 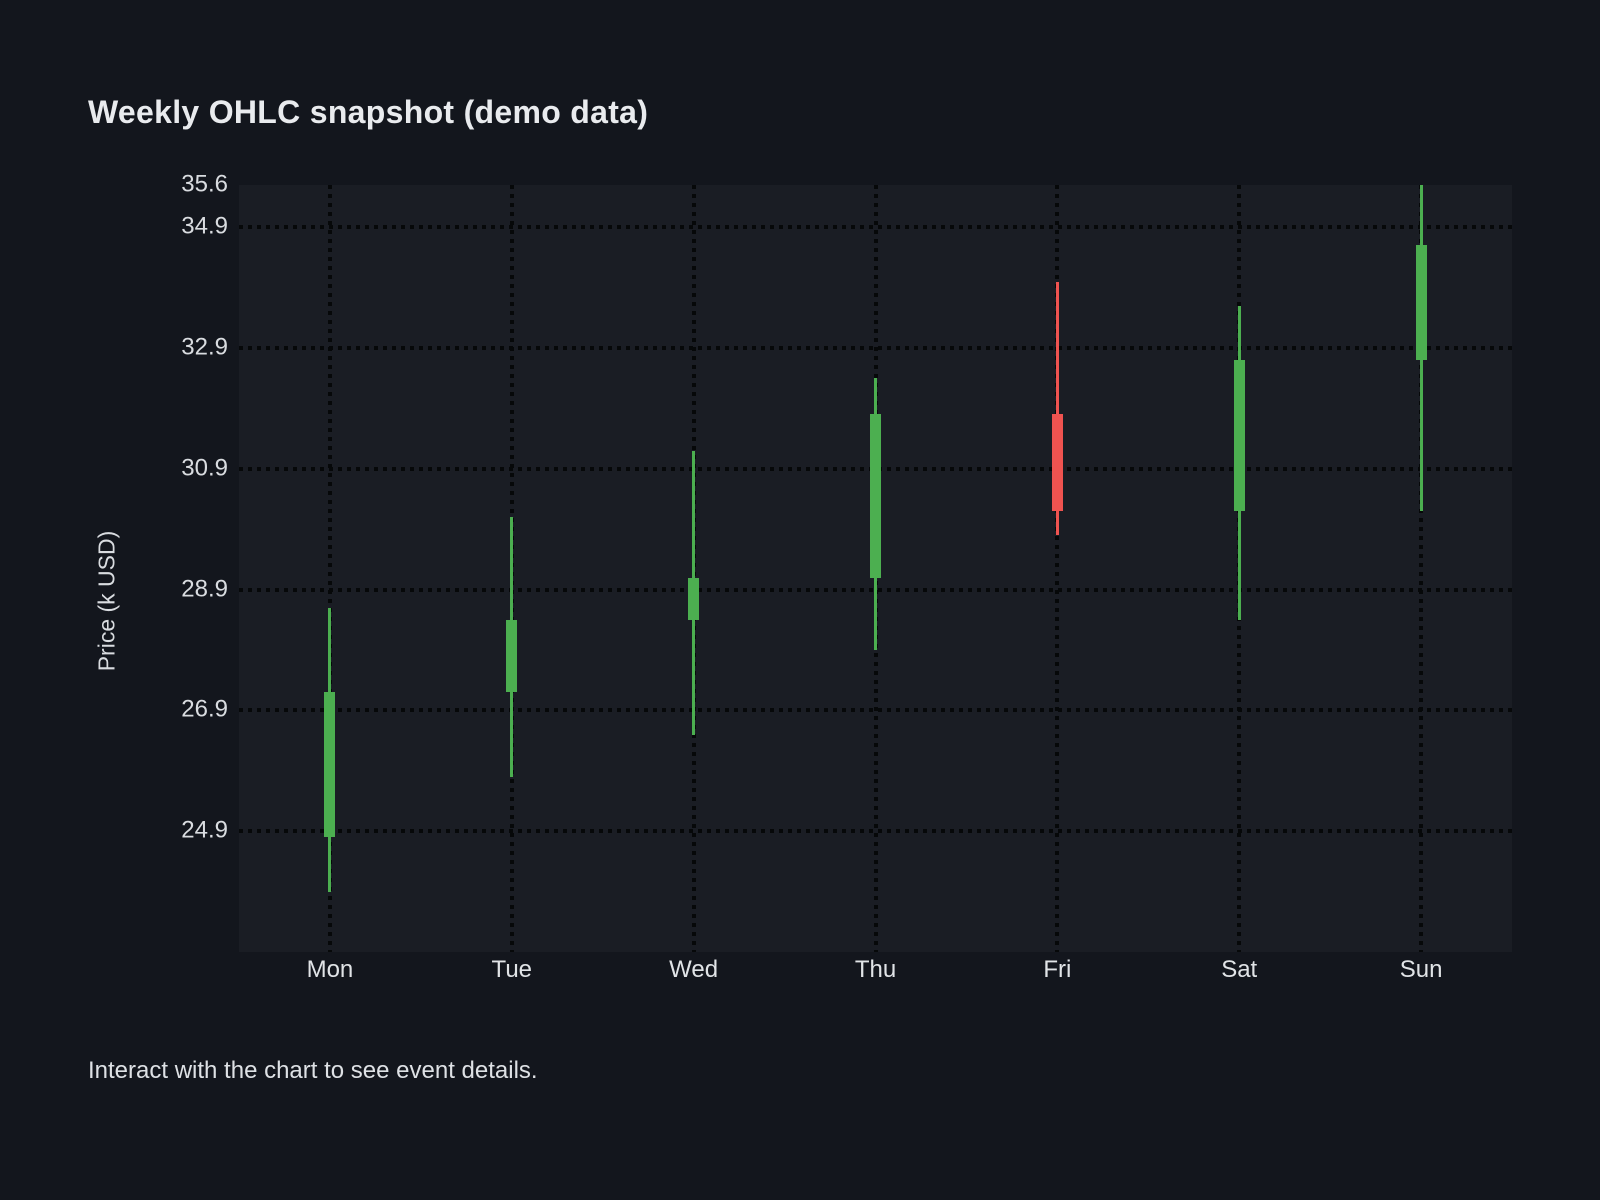 I want to click on y-tick-label: 28.9, so click(x=204, y=589).